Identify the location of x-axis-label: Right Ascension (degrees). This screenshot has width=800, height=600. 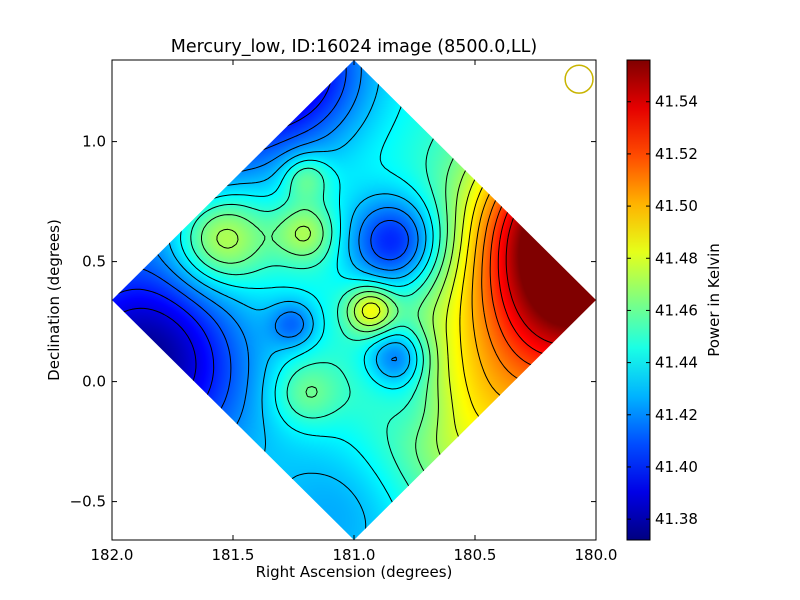
(354, 572).